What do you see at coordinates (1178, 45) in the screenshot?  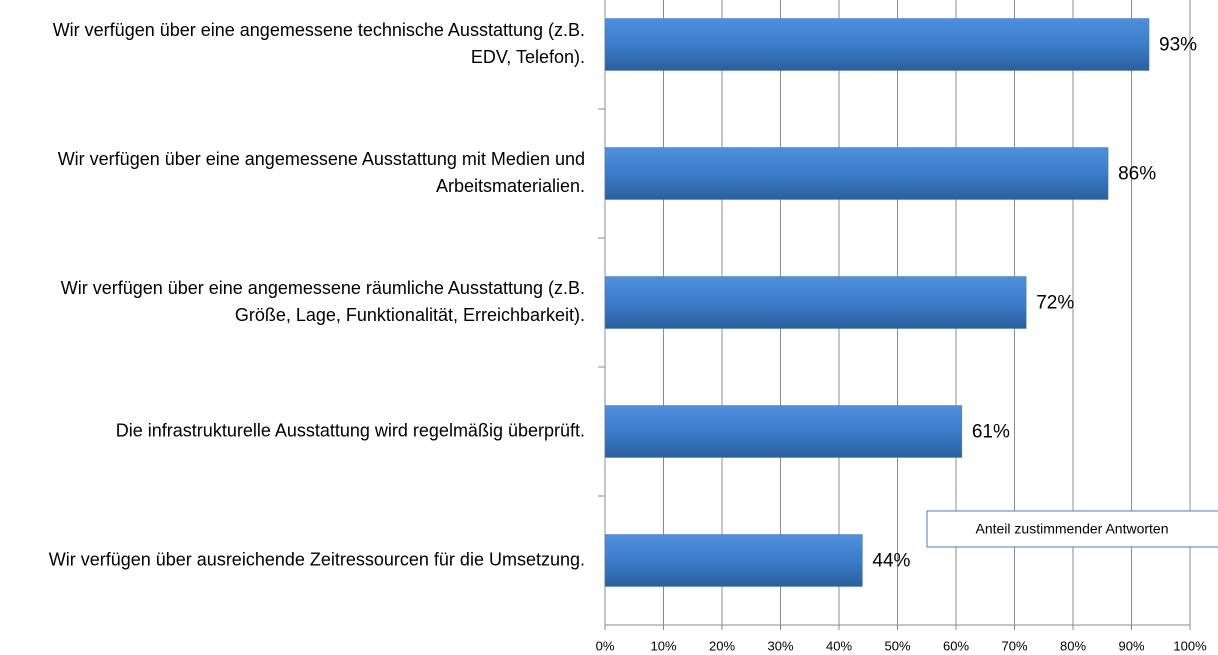 I see `value-label: 93%` at bounding box center [1178, 45].